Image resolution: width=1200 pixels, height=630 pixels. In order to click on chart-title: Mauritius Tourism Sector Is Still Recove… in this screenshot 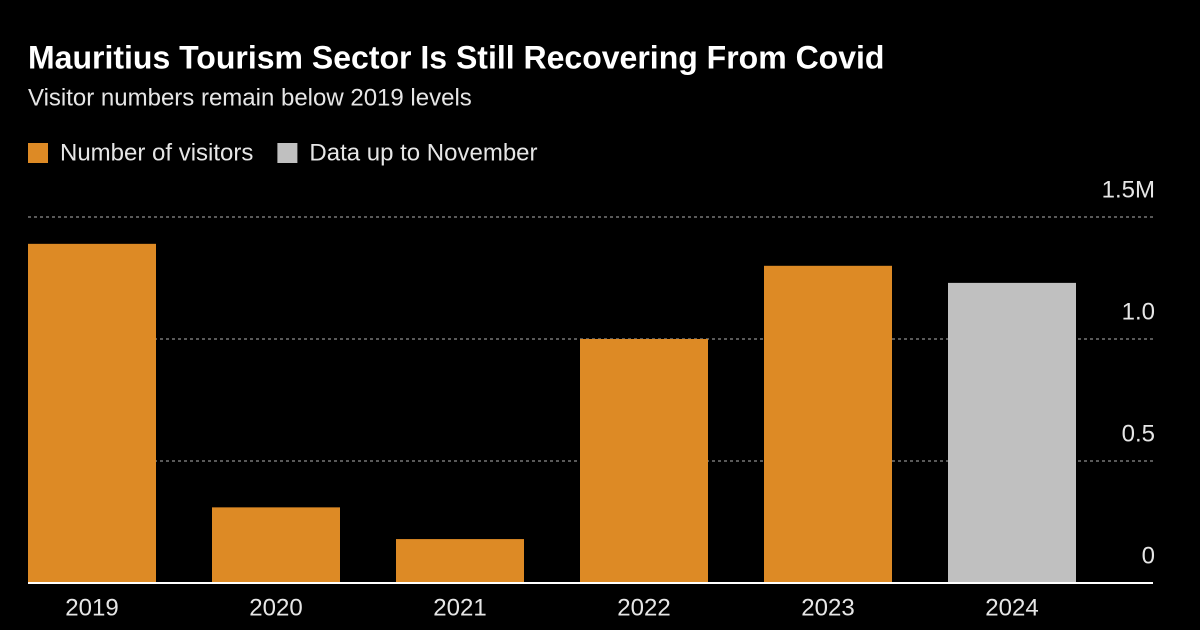, I will do `click(456, 57)`.